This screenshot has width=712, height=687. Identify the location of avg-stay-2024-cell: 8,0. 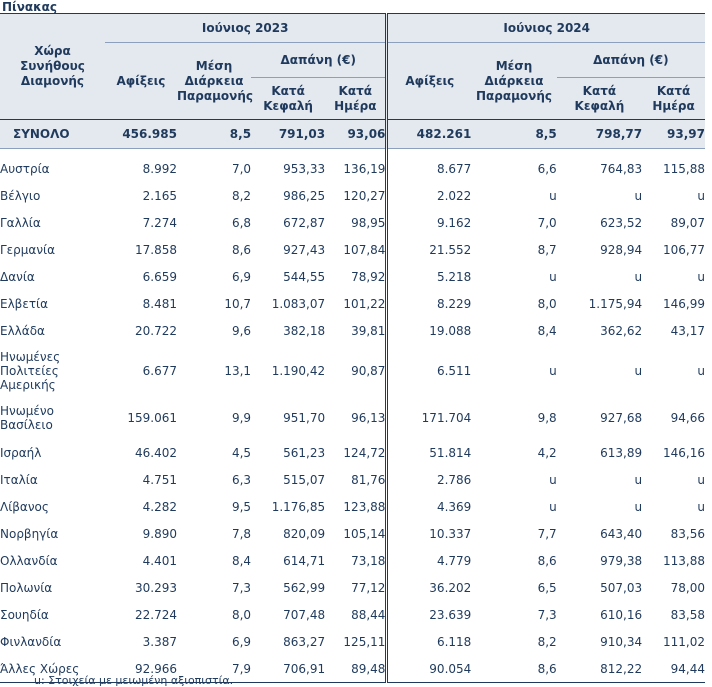
(547, 303).